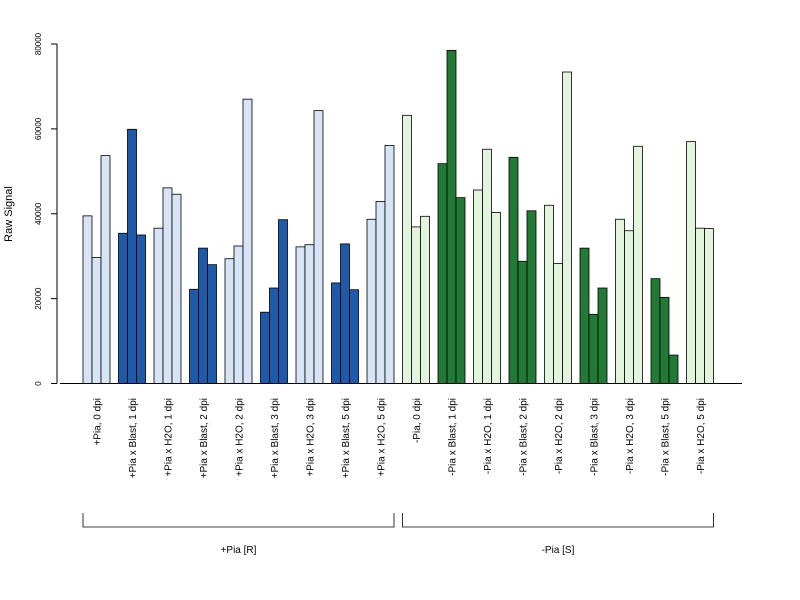 Image resolution: width=800 pixels, height=600 pixels. Describe the element at coordinates (9, 214) in the screenshot. I see `y-axis-label: Raw Signal` at that location.